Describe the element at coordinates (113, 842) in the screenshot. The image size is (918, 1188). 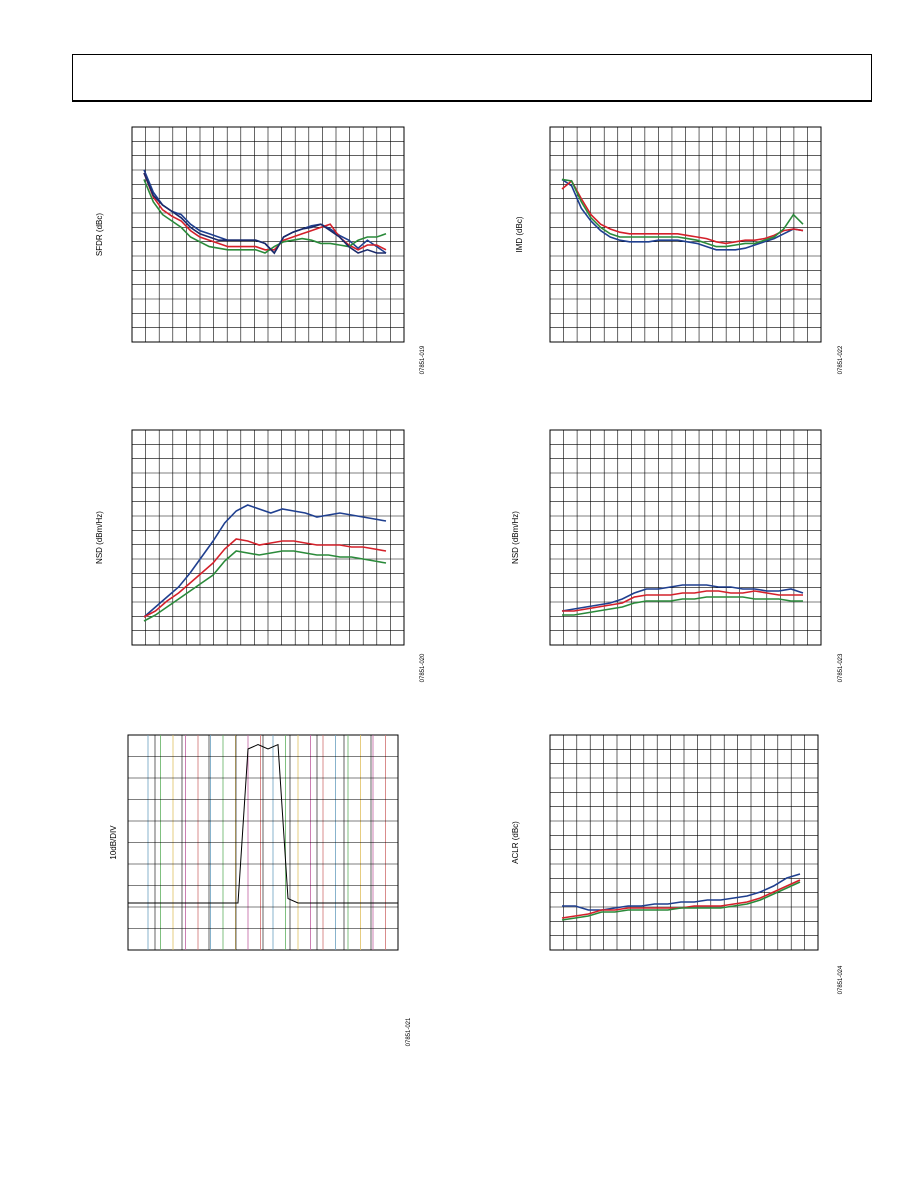
I see `y-axis-label: 10dB/DIV` at that location.